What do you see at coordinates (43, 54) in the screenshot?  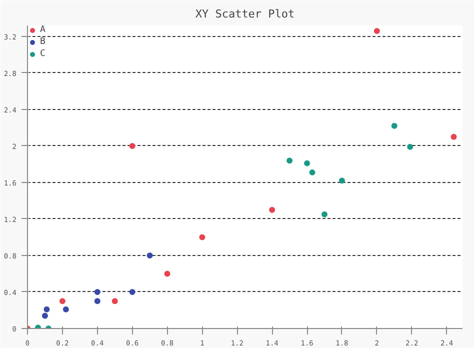 I see `legend-label: C` at bounding box center [43, 54].